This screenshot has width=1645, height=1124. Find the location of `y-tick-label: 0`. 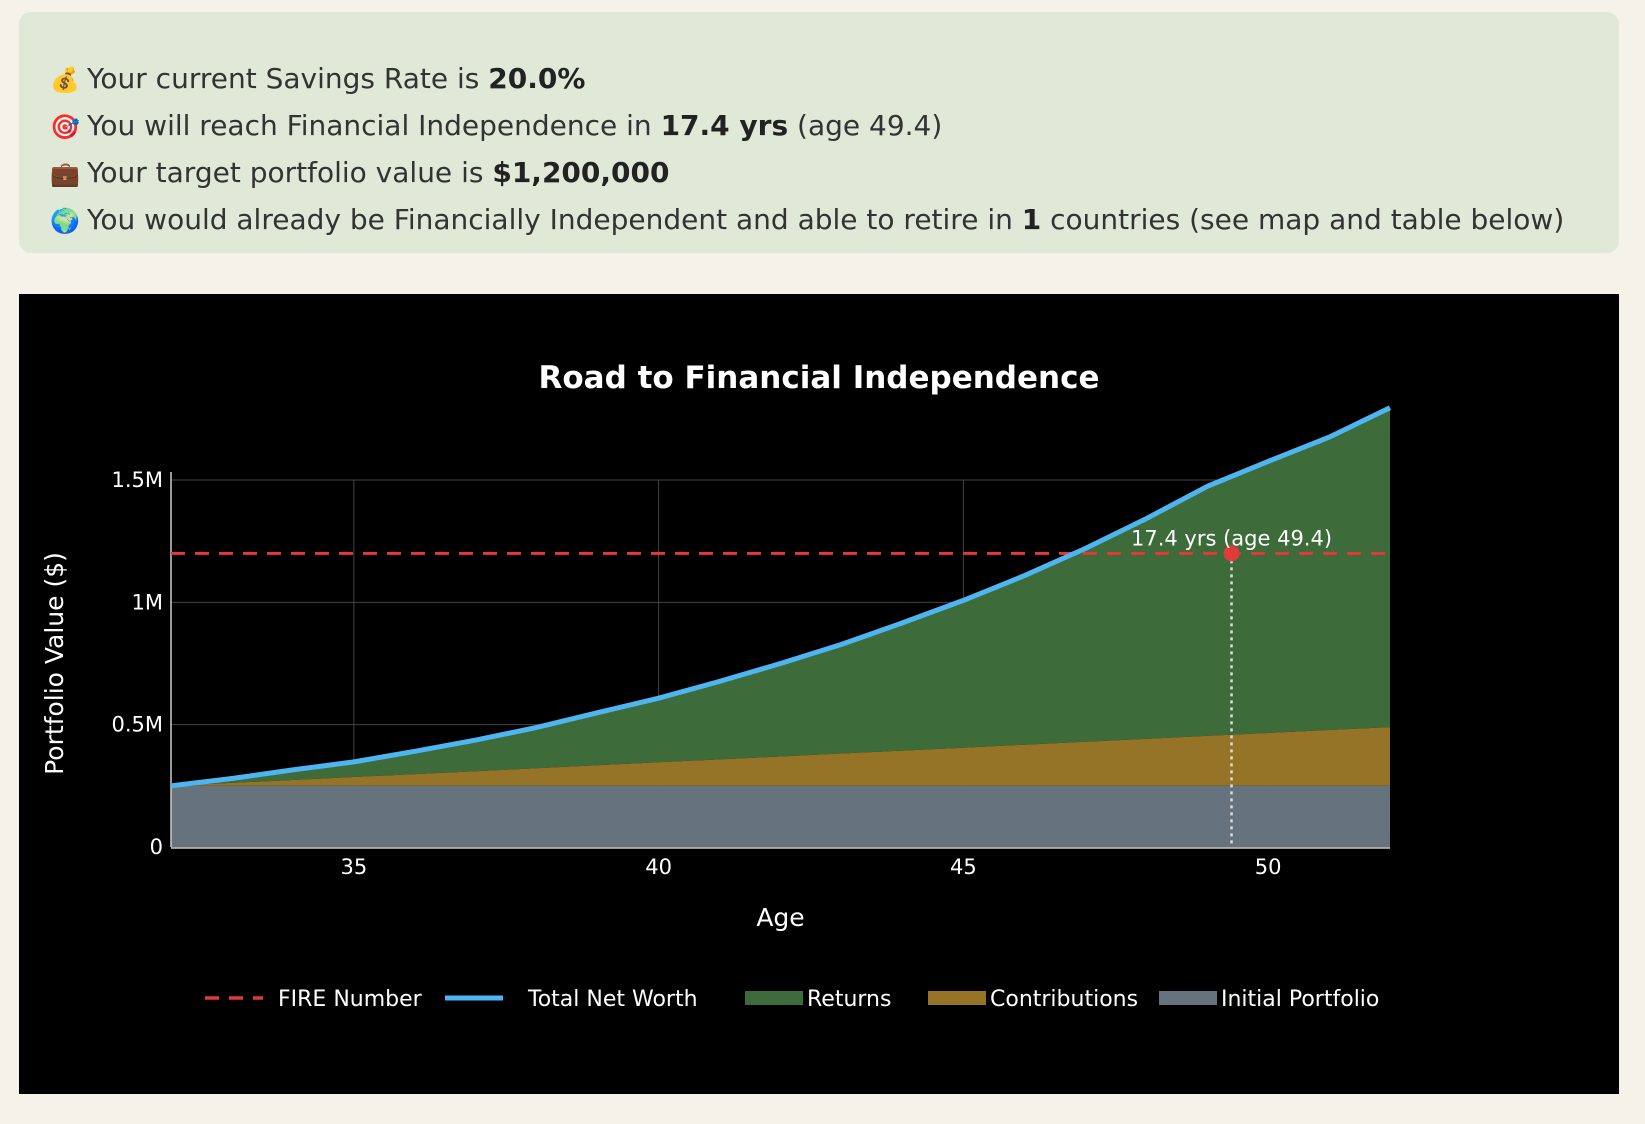

y-tick-label: 0 is located at coordinates (156, 847).